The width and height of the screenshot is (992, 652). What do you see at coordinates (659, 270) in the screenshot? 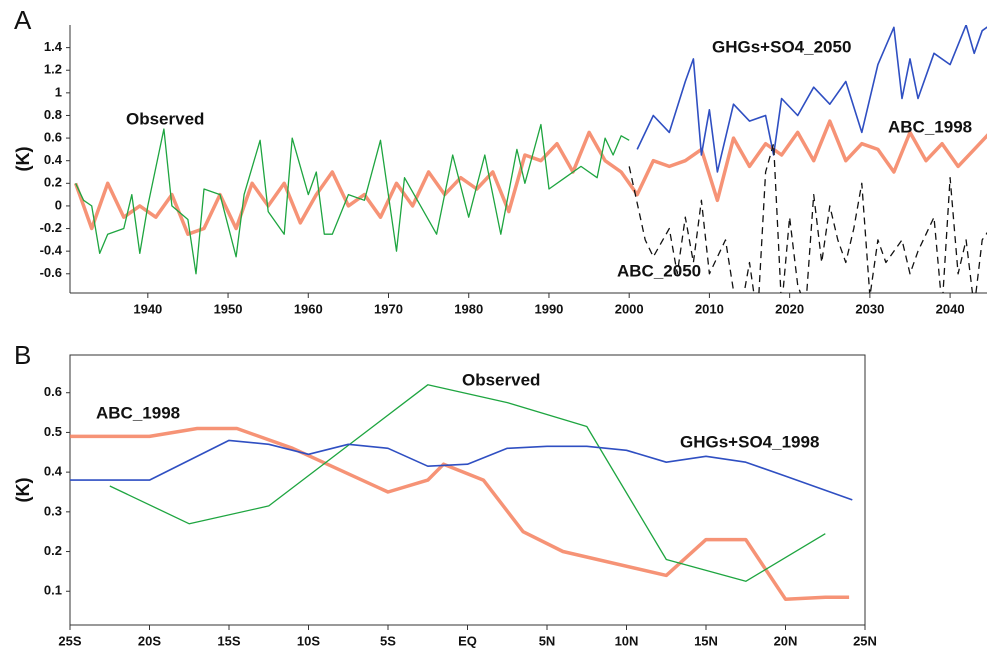
I see `series-label: ABC_2050` at bounding box center [659, 270].